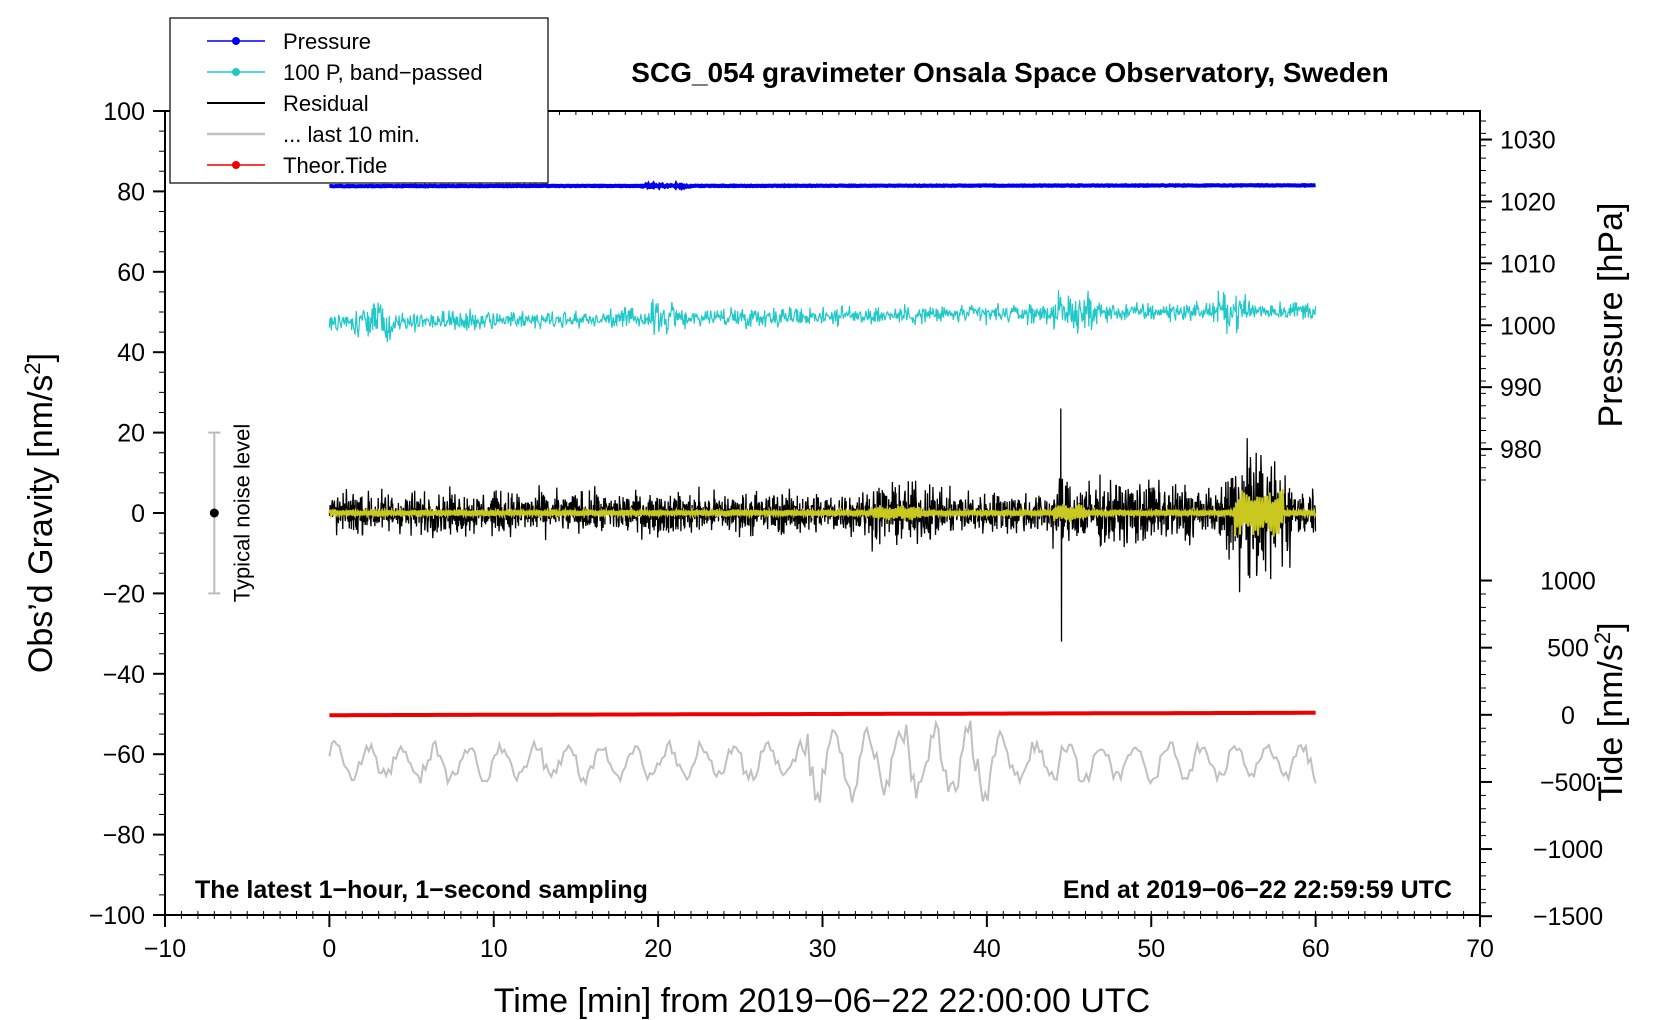 Image resolution: width=1660 pixels, height=1020 pixels. What do you see at coordinates (822, 761) in the screenshot?
I see `last-10-min-line` at bounding box center [822, 761].